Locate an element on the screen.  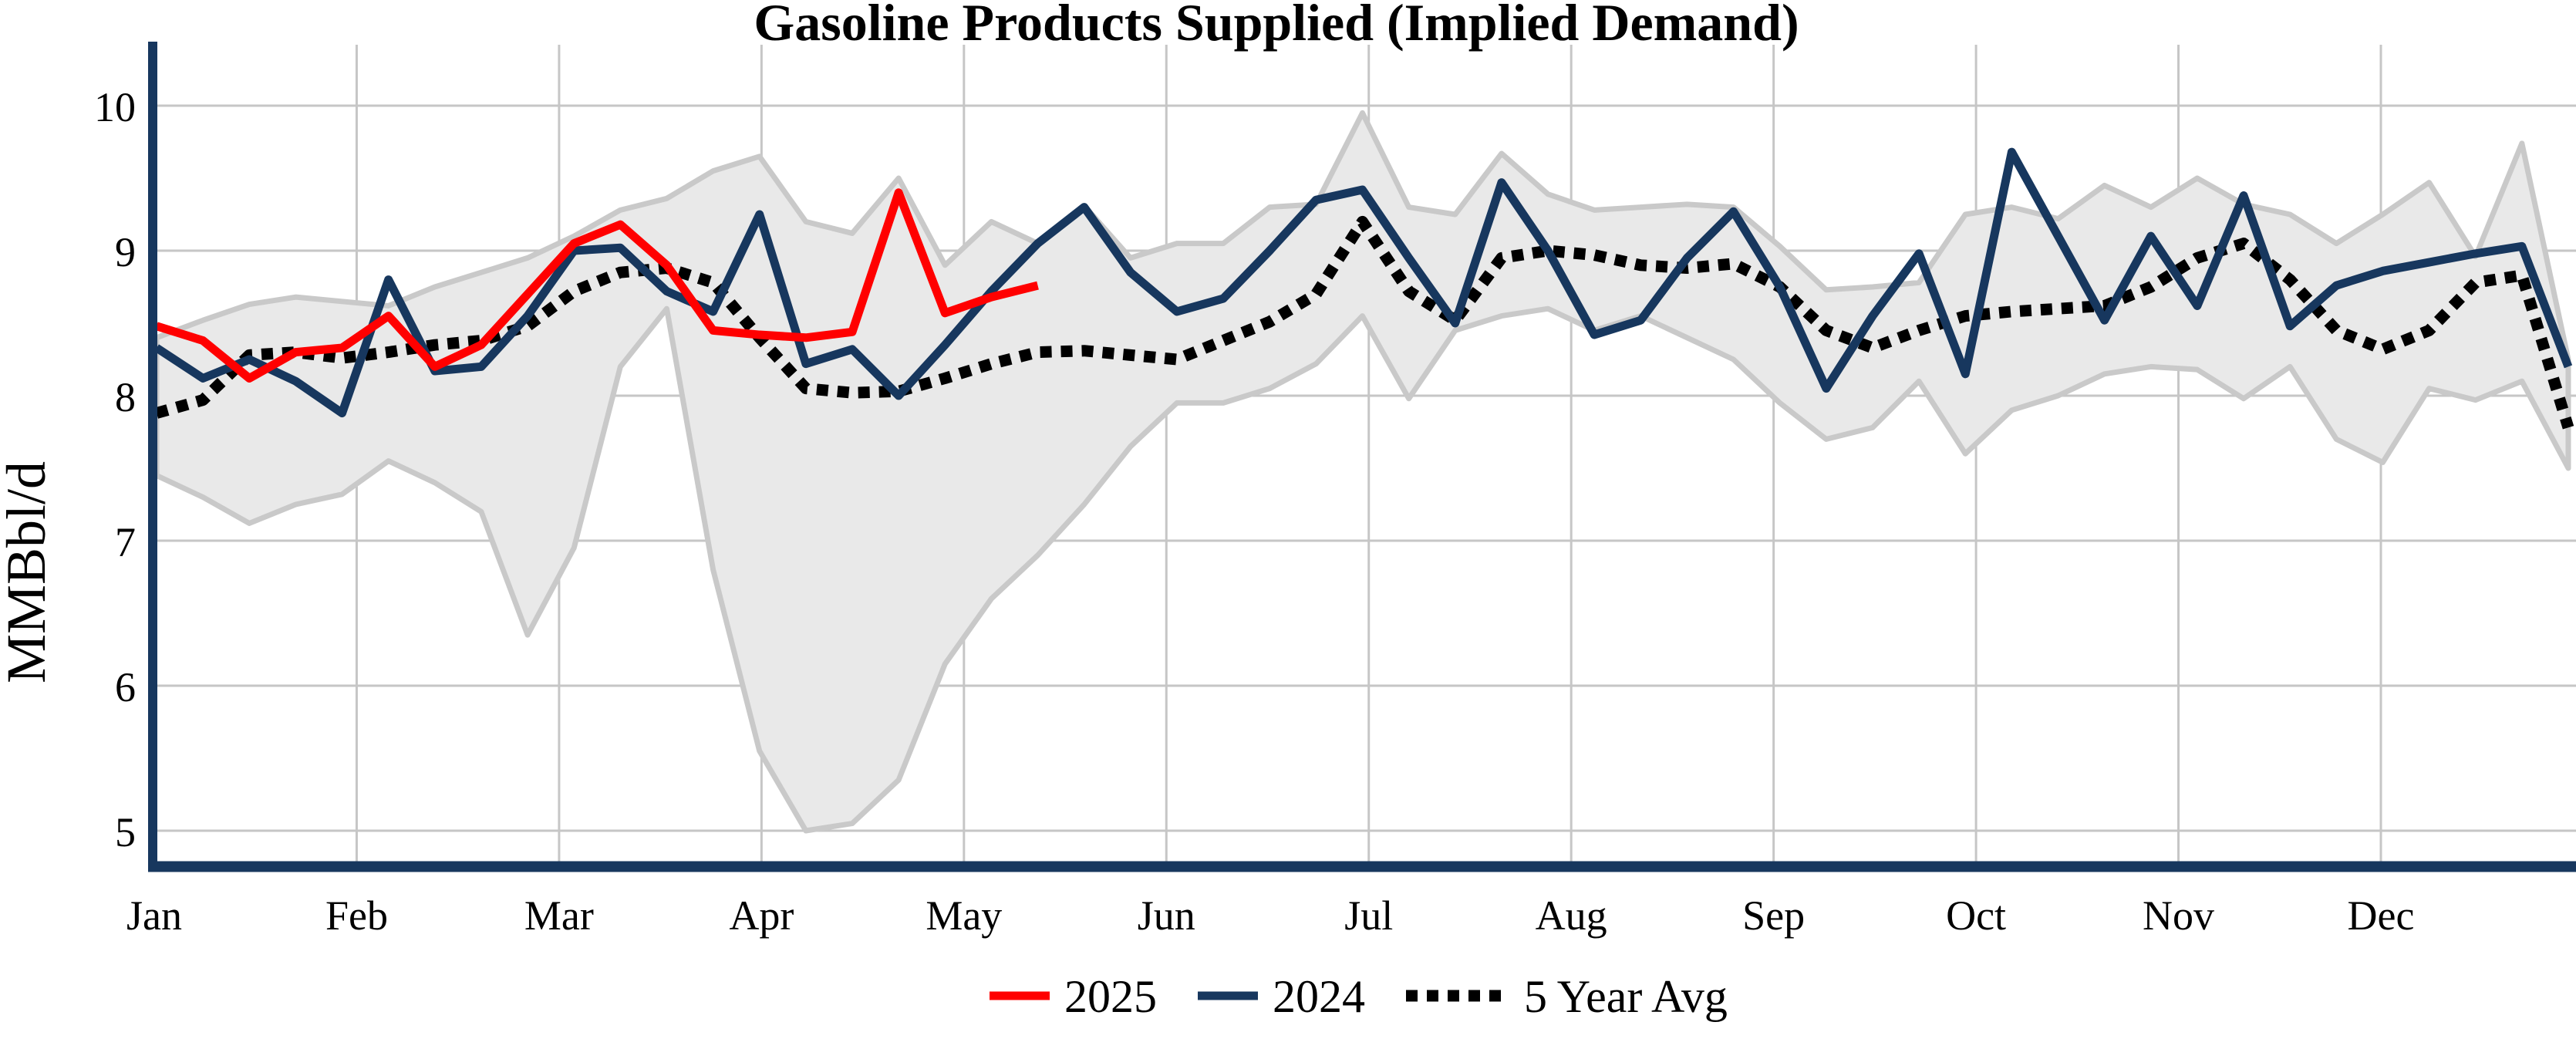
x-tick-oct: Oct is located at coordinates (1976, 915).